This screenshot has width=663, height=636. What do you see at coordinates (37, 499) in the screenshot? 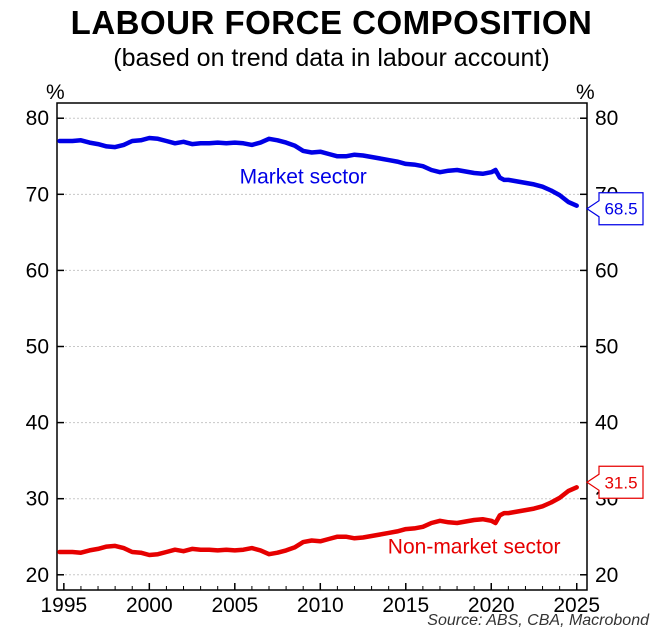
I see `y-tick-label-left: 30` at bounding box center [37, 499].